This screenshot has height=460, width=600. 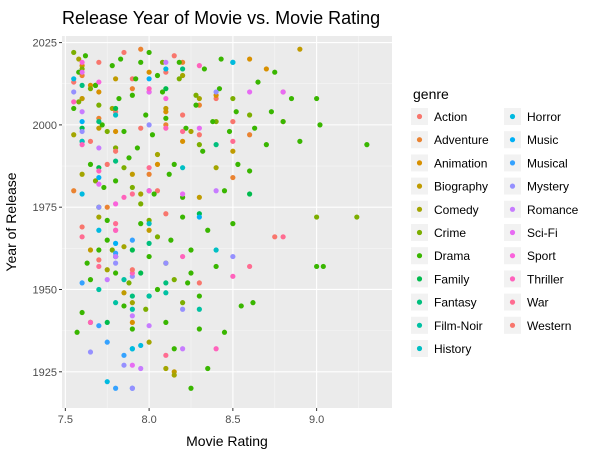 What do you see at coordinates (460, 163) in the screenshot?
I see `legend-label: Animation` at bounding box center [460, 163].